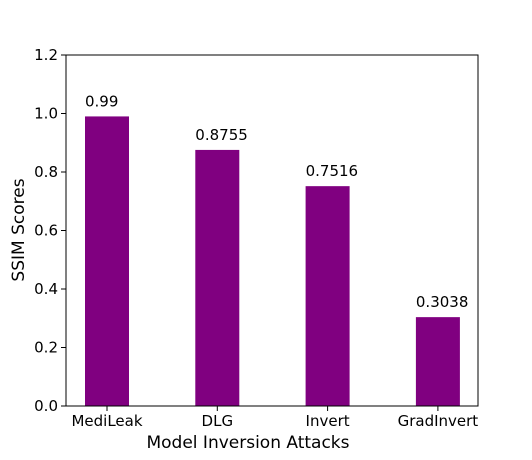 The height and width of the screenshot is (460, 532). I want to click on x-tick-label: DLG, so click(218, 421).